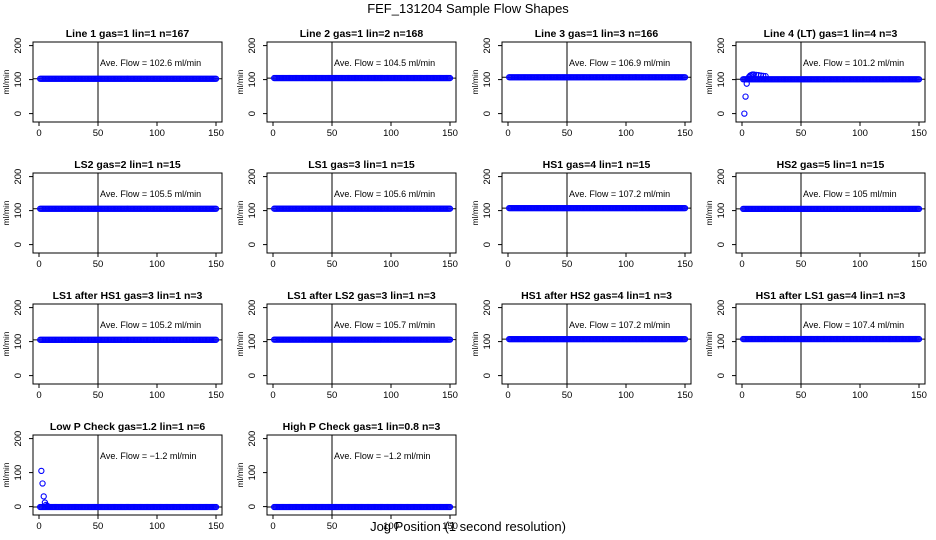 This screenshot has height=540, width=936. What do you see at coordinates (468, 526) in the screenshot?
I see `x-axis-label: Jog Position (1 second resolution)` at bounding box center [468, 526].